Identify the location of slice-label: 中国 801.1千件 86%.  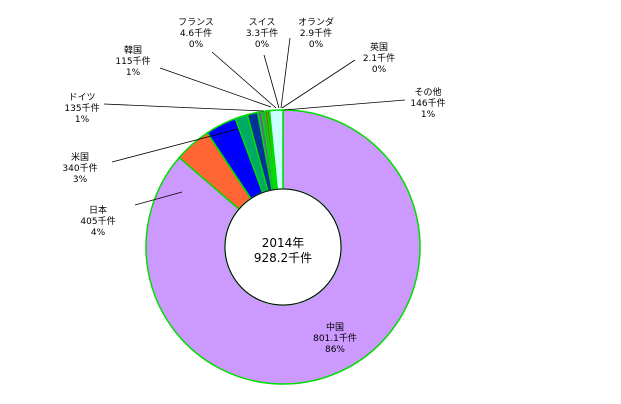
(335, 338).